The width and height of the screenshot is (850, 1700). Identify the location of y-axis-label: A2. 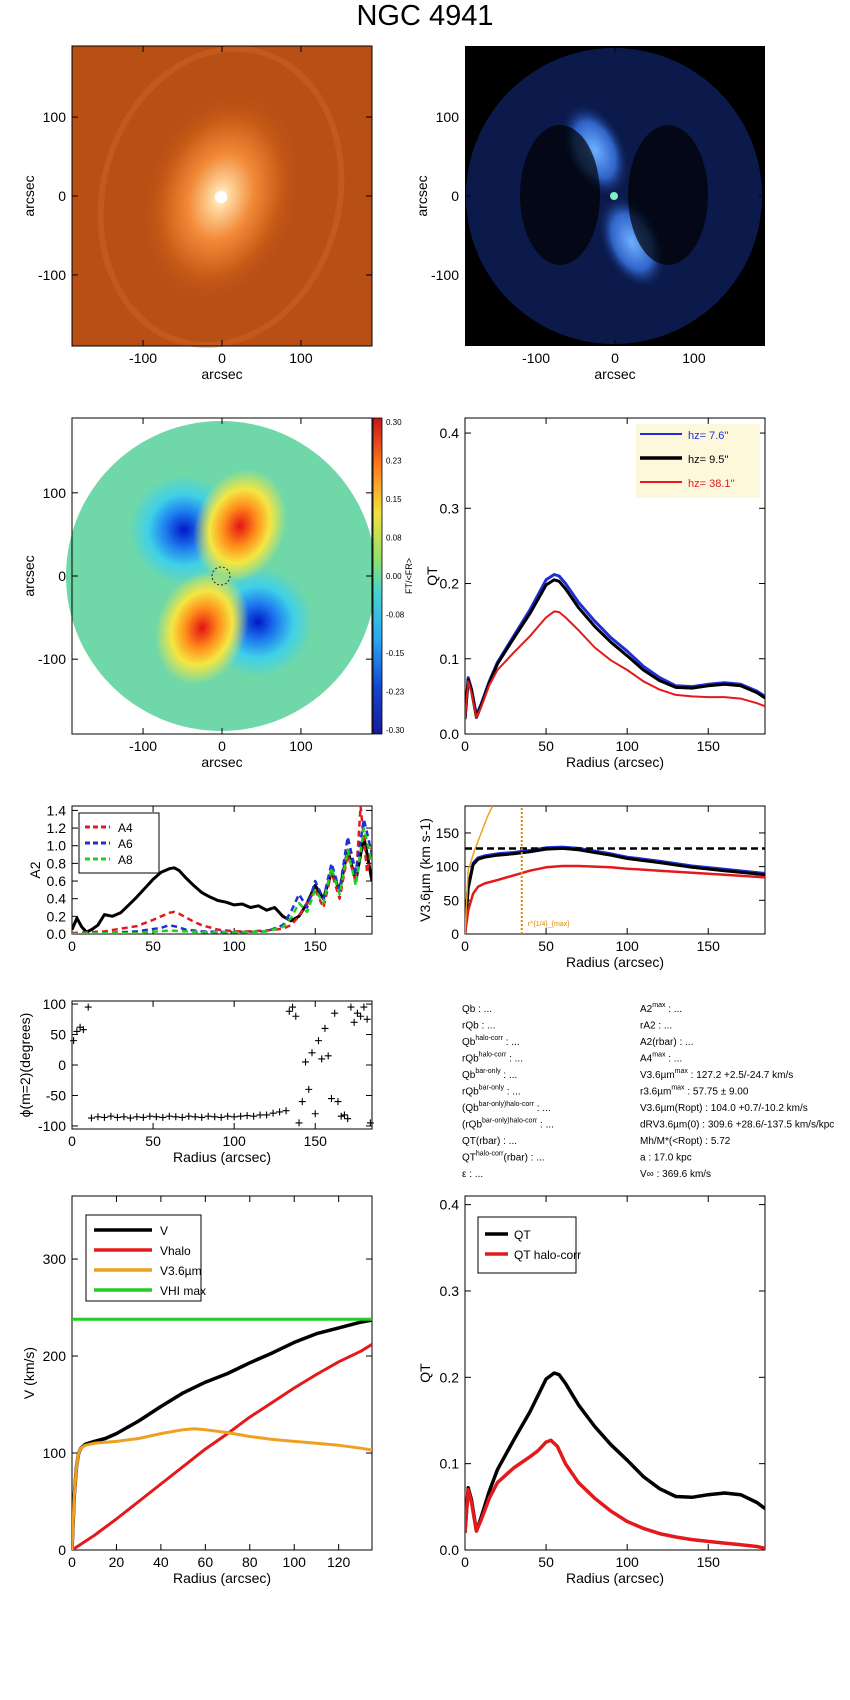
(35, 869).